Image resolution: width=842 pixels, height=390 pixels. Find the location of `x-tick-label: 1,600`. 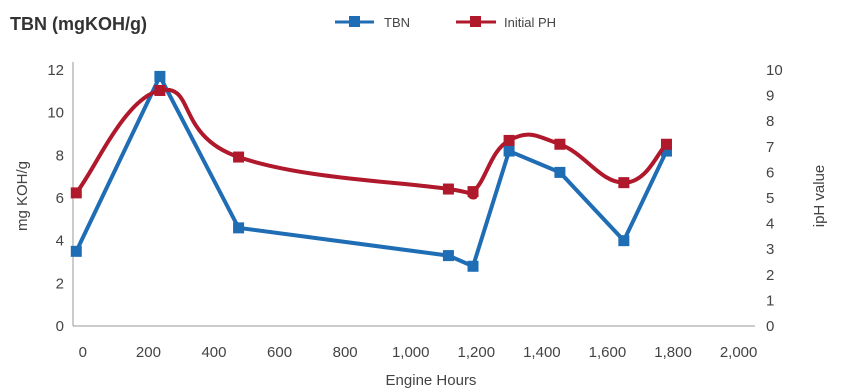

x-tick-label: 1,600 is located at coordinates (608, 352).